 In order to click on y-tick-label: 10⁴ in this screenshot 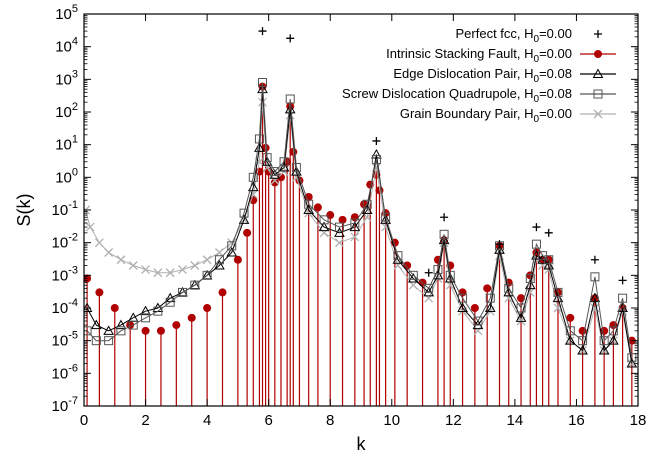, I will do `click(66, 46)`.